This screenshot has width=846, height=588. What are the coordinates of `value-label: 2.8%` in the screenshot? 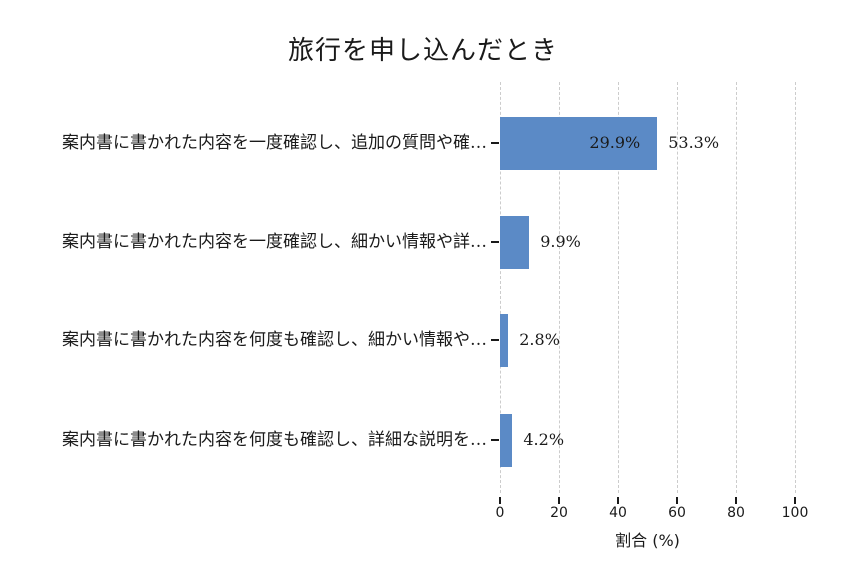 It's located at (539, 339).